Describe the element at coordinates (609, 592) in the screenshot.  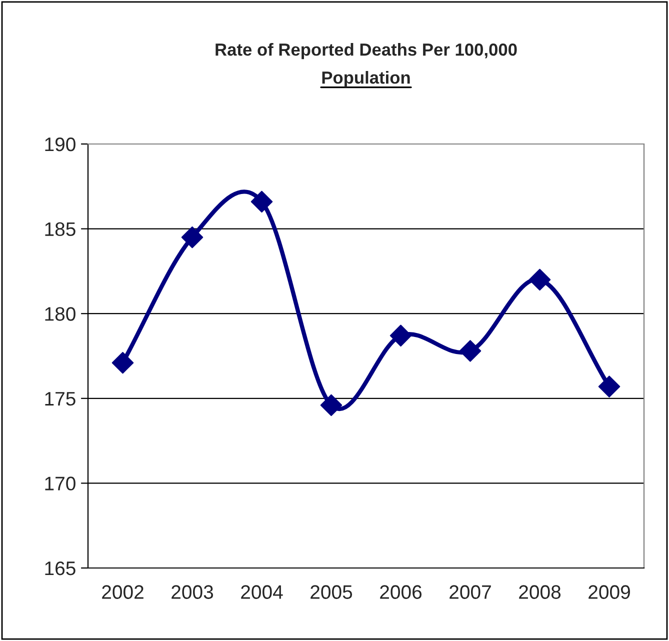
I see `x-tick-label: 2009` at that location.